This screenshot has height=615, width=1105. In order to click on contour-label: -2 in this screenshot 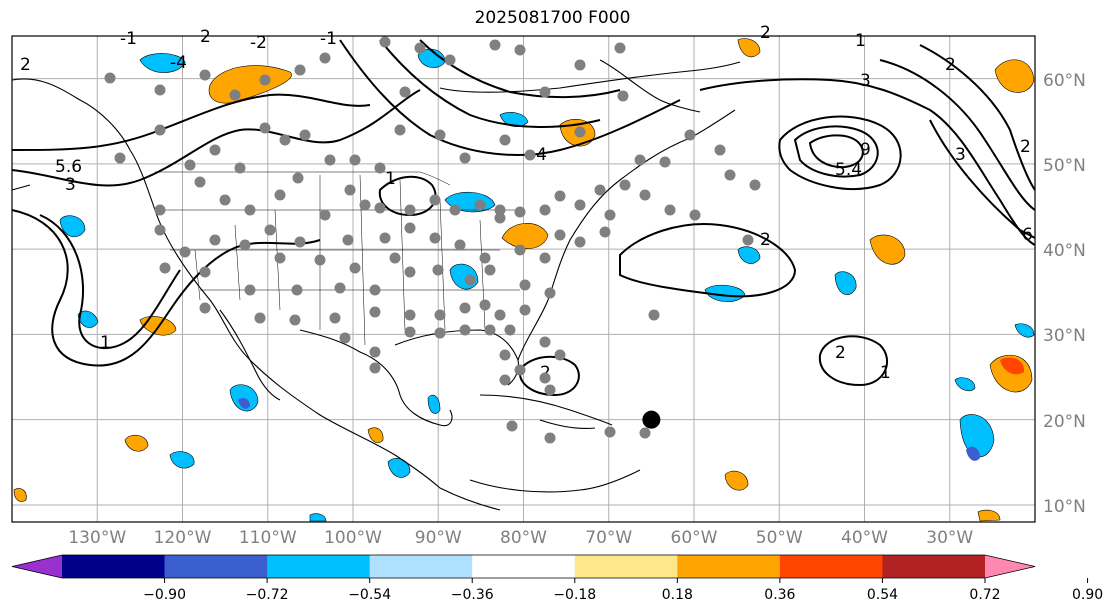, I will do `click(258, 43)`.